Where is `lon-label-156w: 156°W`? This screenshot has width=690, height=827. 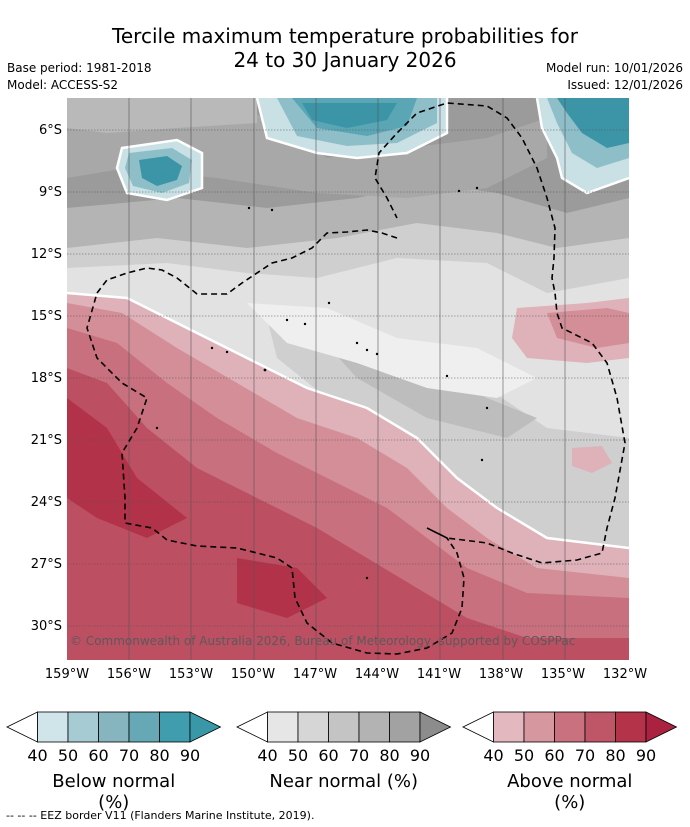 lon-label-156w: 156°W is located at coordinates (129, 674).